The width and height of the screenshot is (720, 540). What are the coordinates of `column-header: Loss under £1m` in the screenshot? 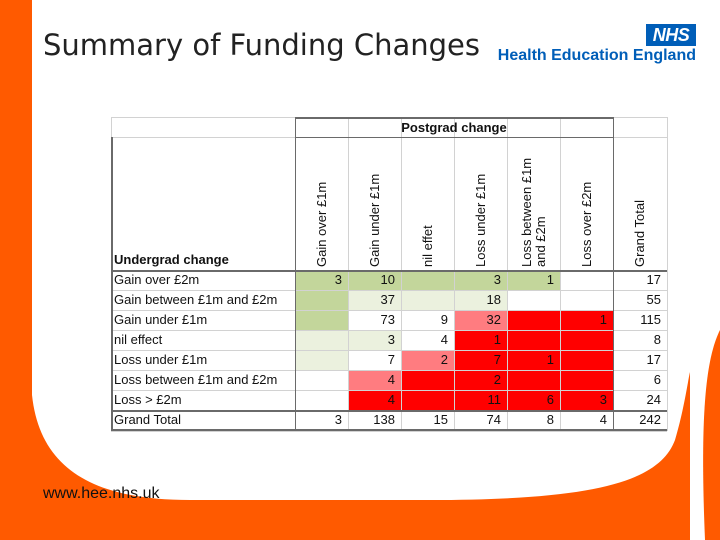 It's located at (480, 220).